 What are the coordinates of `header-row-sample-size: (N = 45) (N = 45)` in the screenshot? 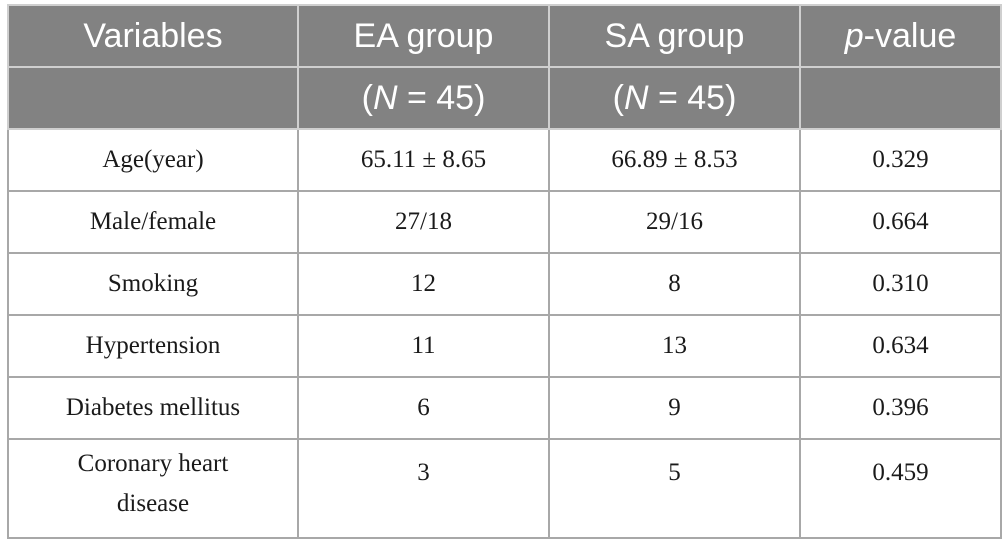 It's located at (504, 98).